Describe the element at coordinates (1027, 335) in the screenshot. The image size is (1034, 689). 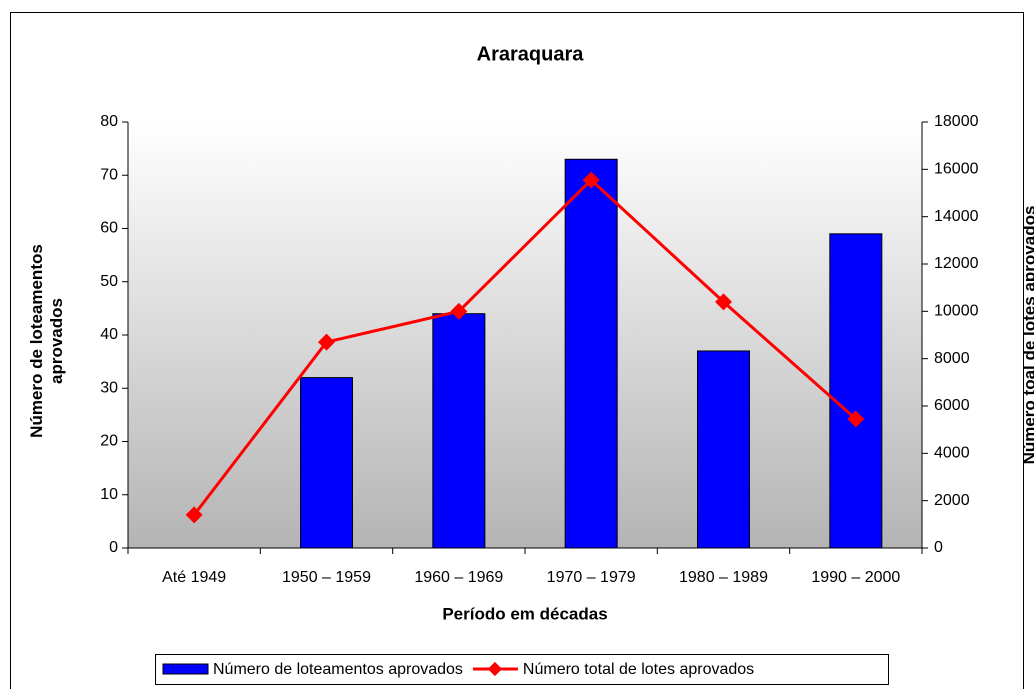
I see `y2-axis-label: Número toal de lotes aprovados` at that location.